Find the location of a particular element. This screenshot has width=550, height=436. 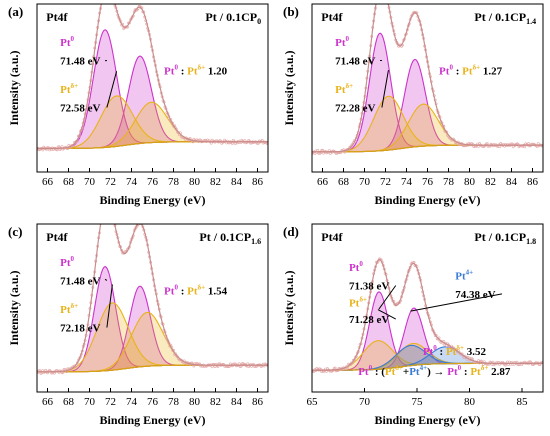

ratio2-part: : is located at coordinates (465, 372).